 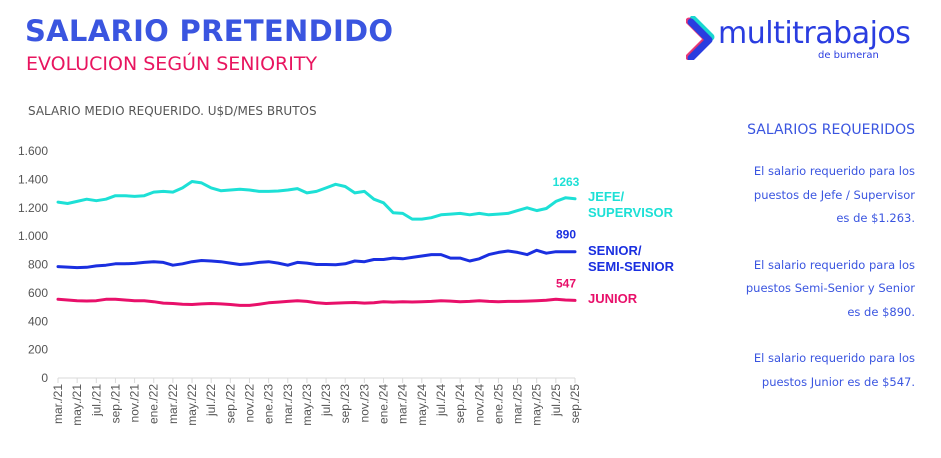 What do you see at coordinates (288, 404) in the screenshot?
I see `x-tick-label: mar./23` at bounding box center [288, 404].